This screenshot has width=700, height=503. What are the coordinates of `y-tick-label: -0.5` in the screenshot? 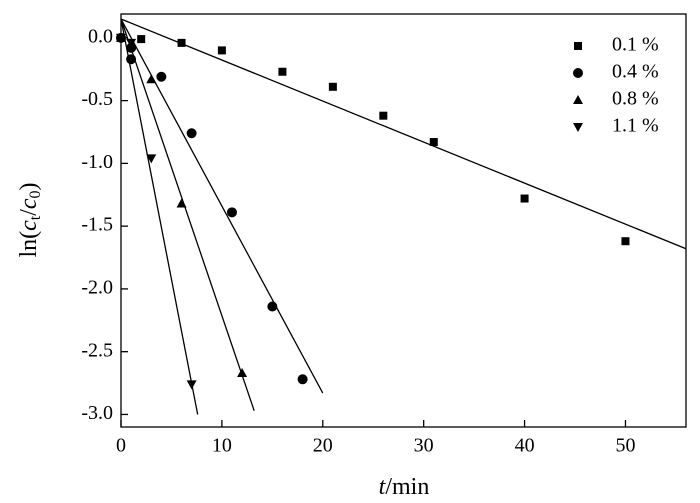 It's located at (97, 99).